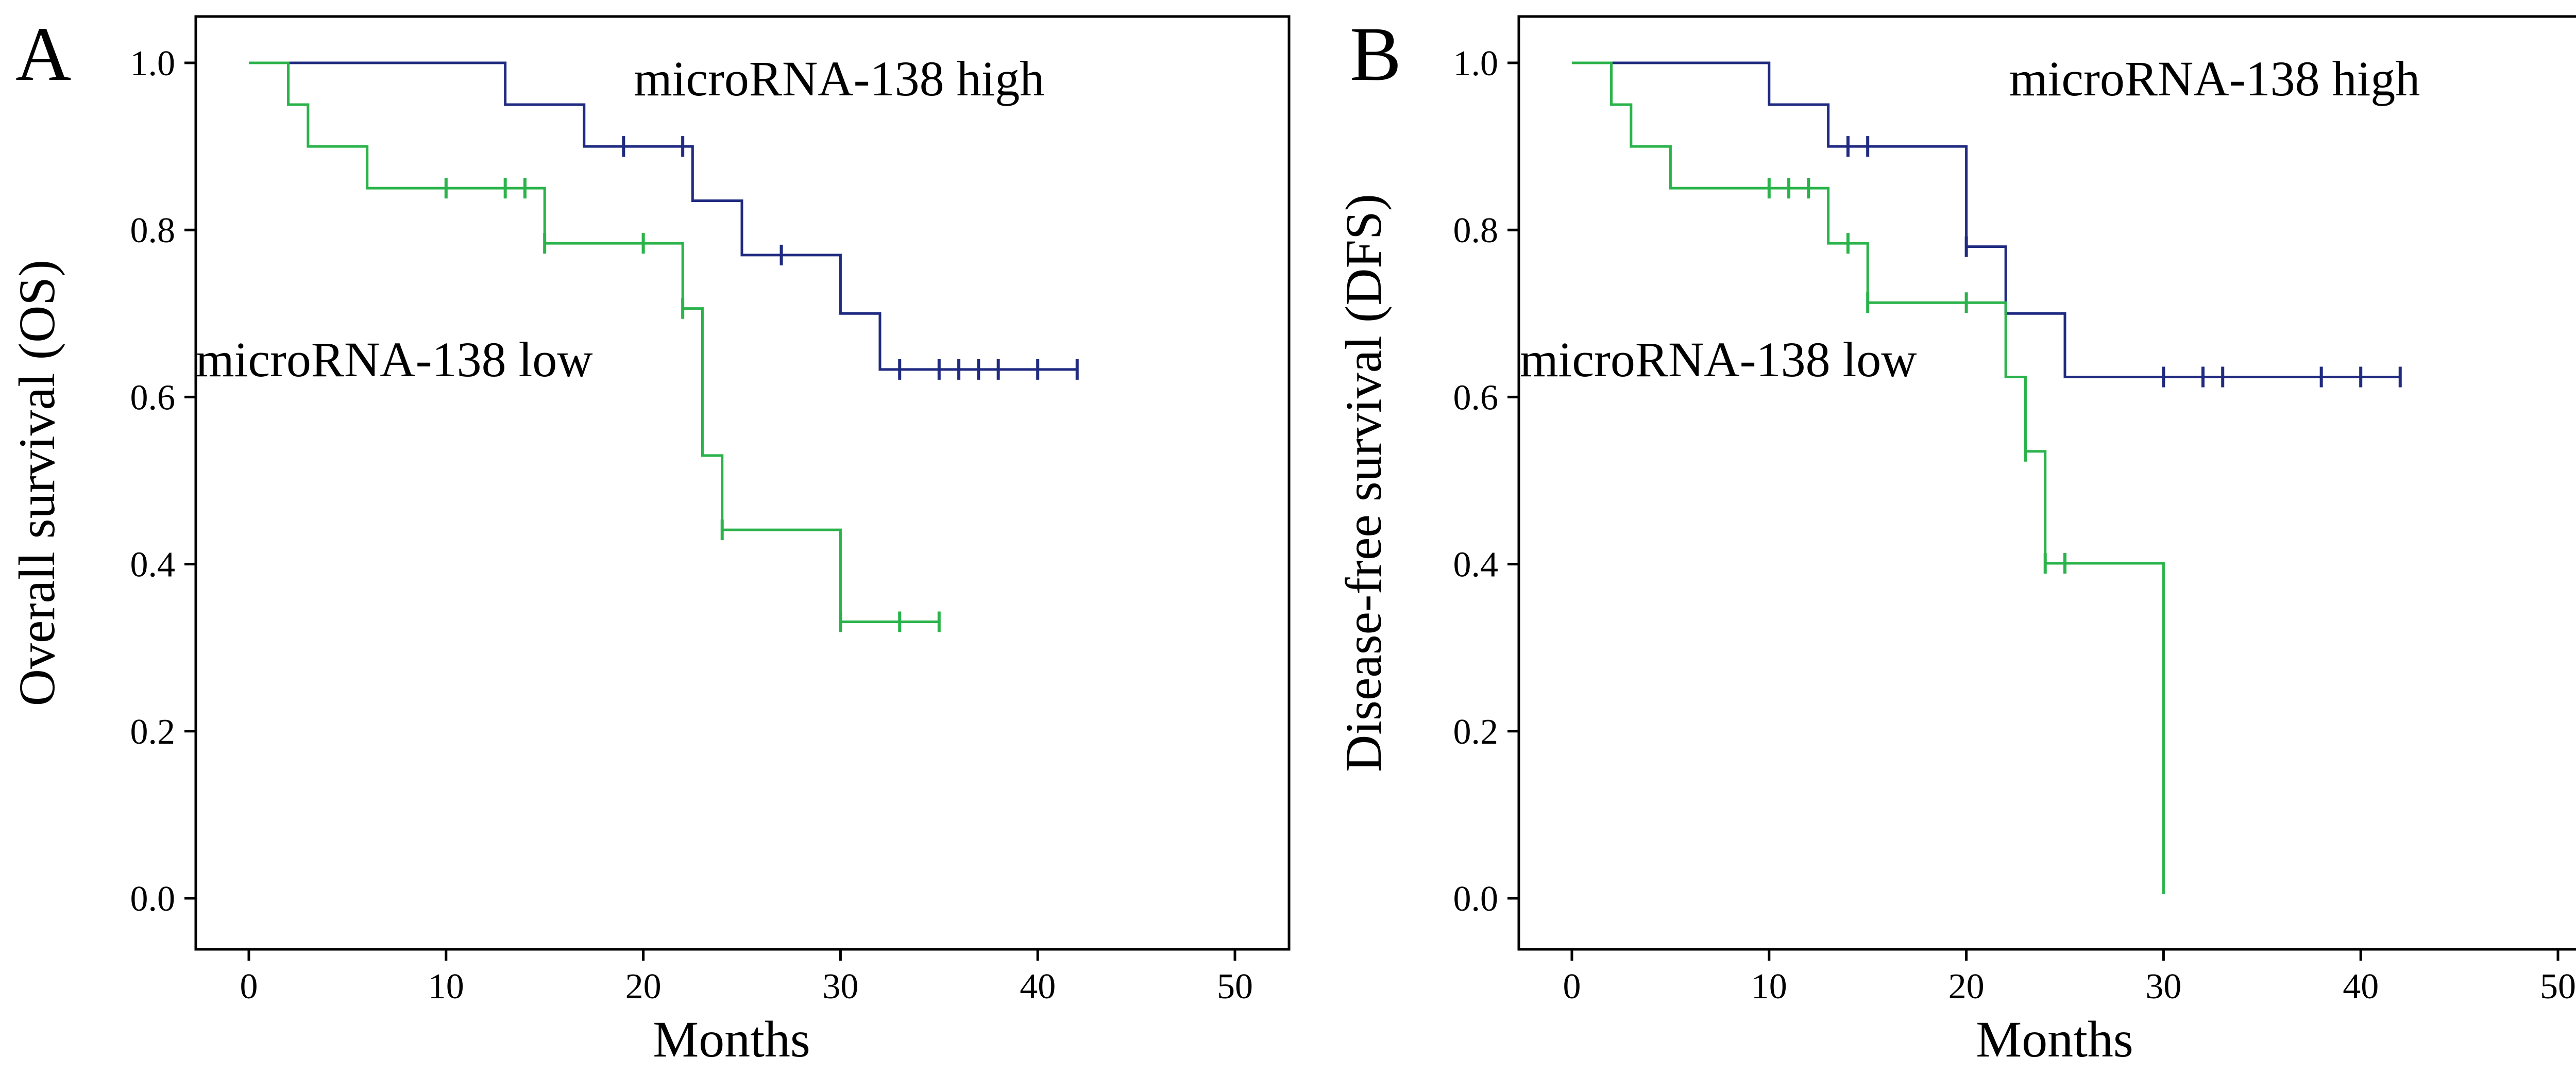 This screenshot has width=2576, height=1073. I want to click on y-axis-title-b: Disease-free survival (DFS), so click(1363, 483).